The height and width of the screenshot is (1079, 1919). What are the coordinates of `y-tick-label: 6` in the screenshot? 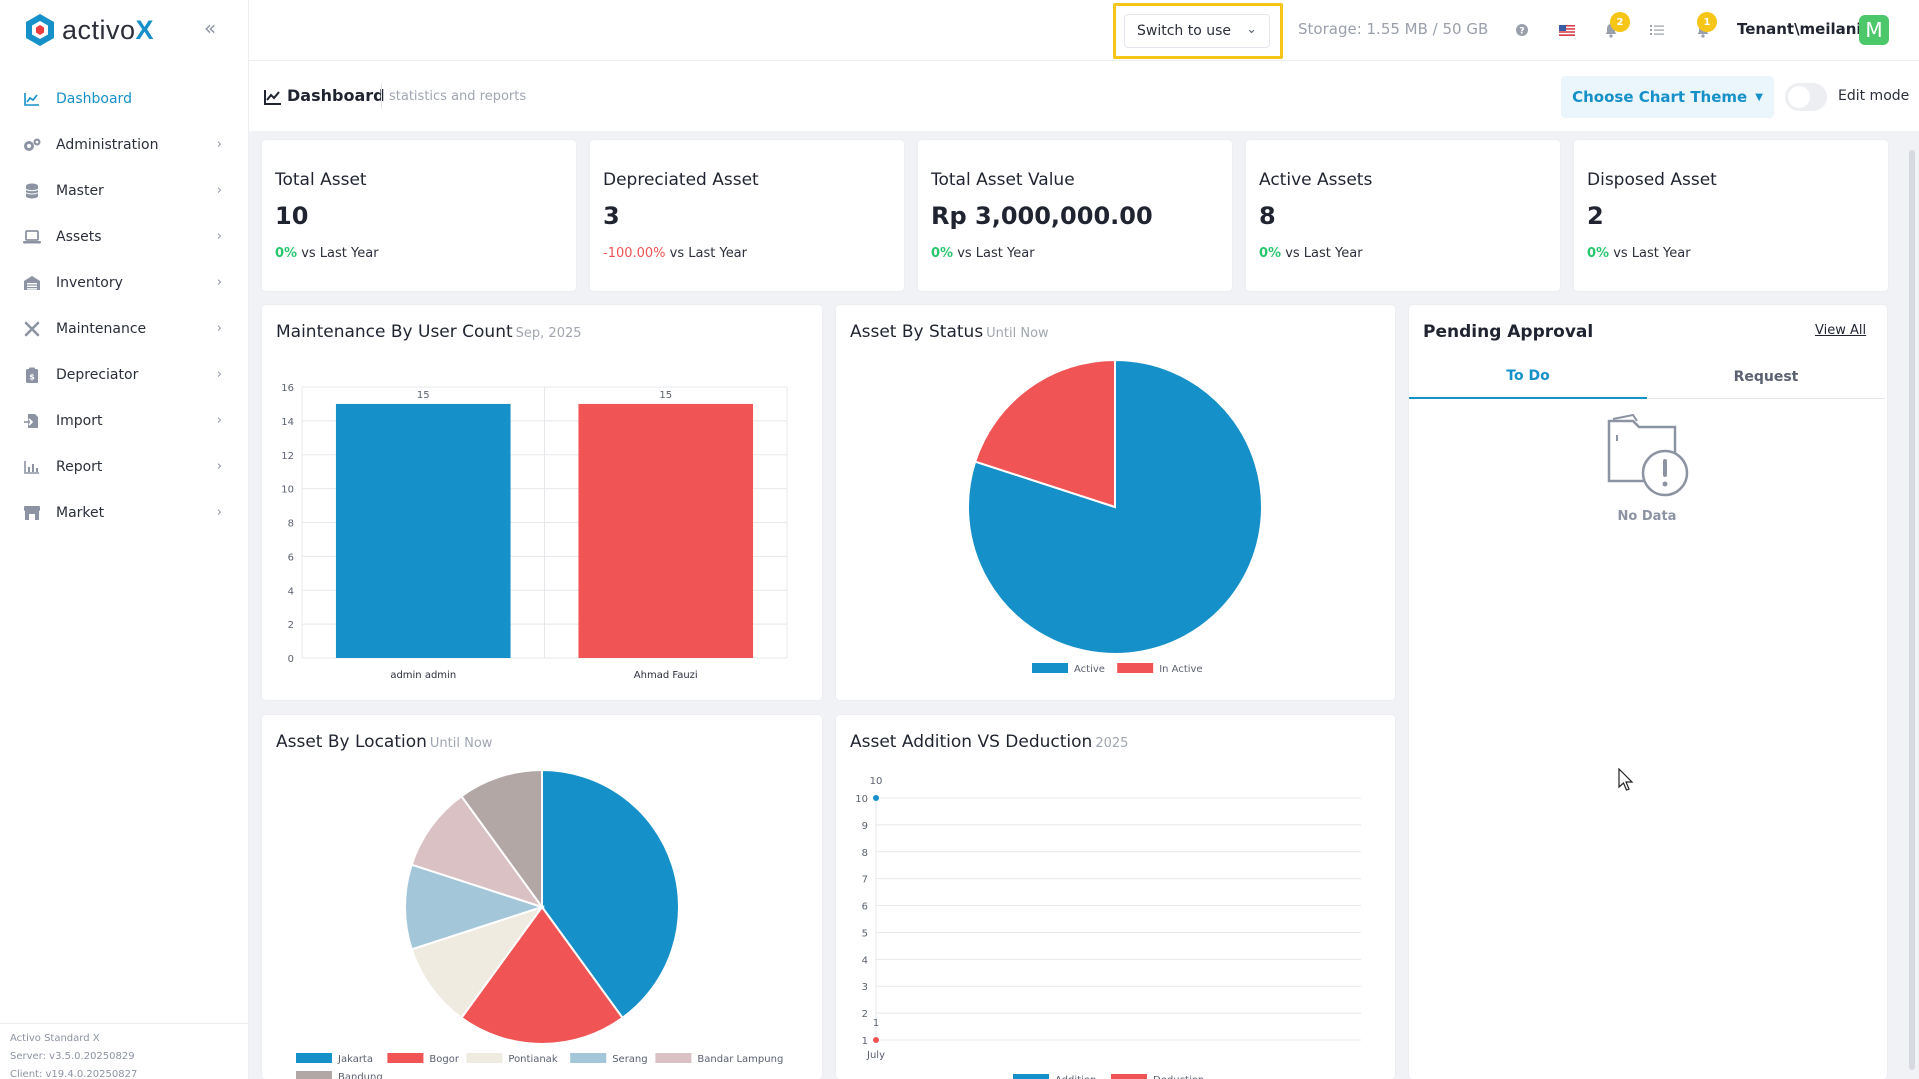 It's located at (291, 557).